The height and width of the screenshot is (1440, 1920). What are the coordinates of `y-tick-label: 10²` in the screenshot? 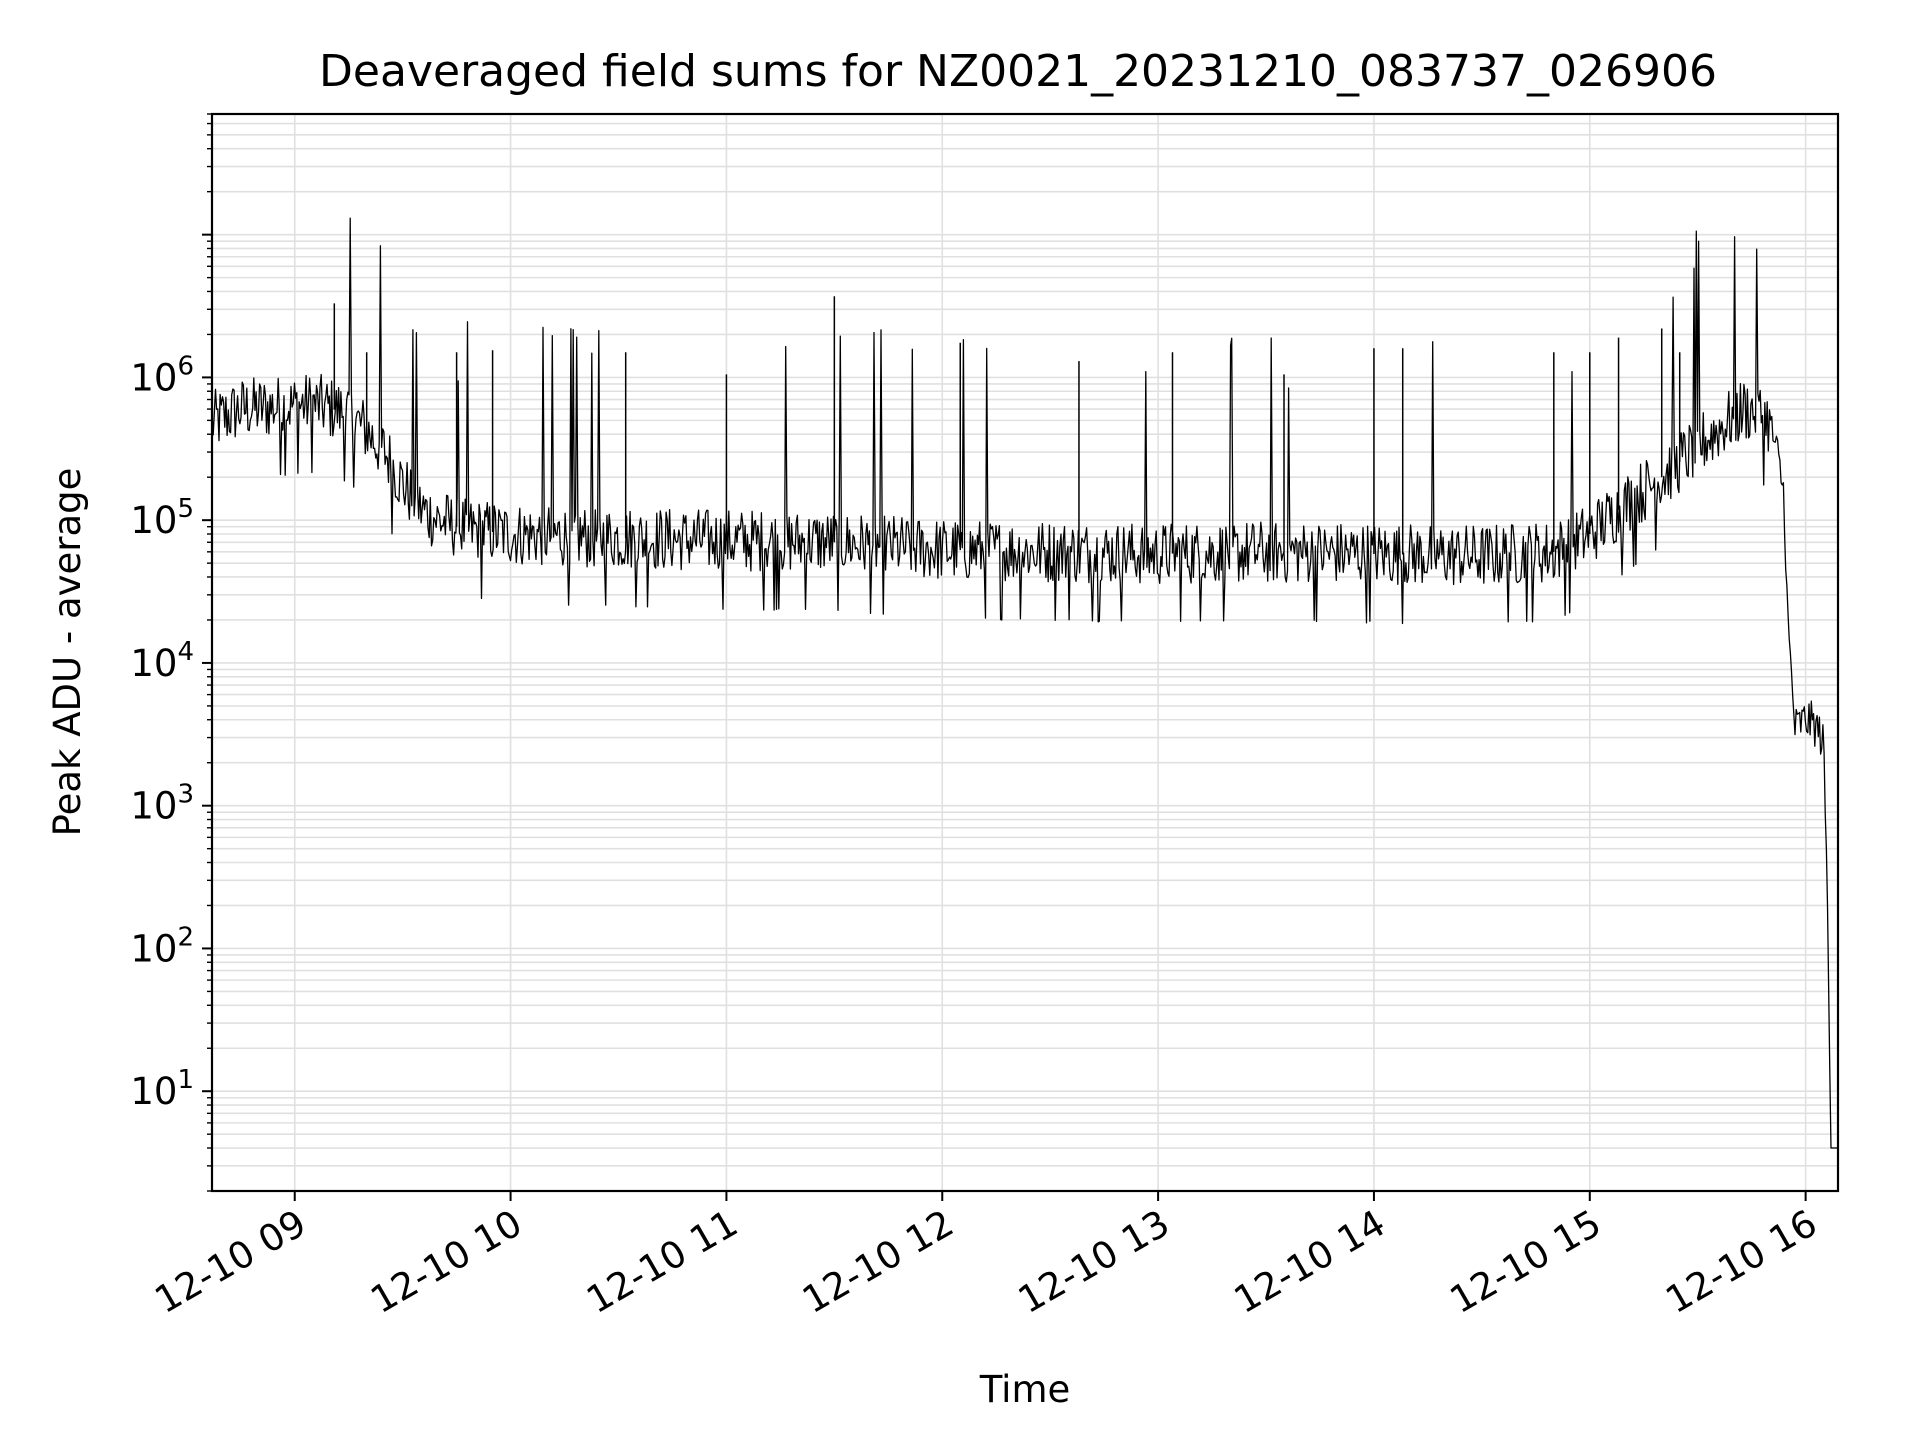 It's located at (162, 946).